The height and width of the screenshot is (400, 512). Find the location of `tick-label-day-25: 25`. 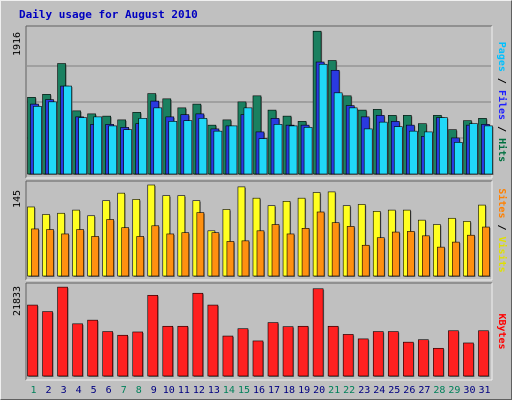

tick-label-day-25: 25 is located at coordinates (394, 390).